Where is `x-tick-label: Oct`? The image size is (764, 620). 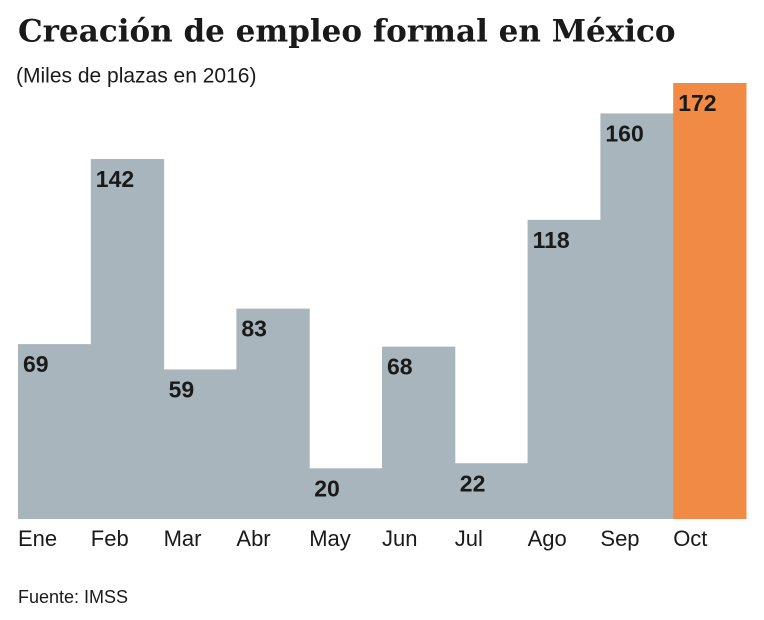
x-tick-label: Oct is located at coordinates (690, 538).